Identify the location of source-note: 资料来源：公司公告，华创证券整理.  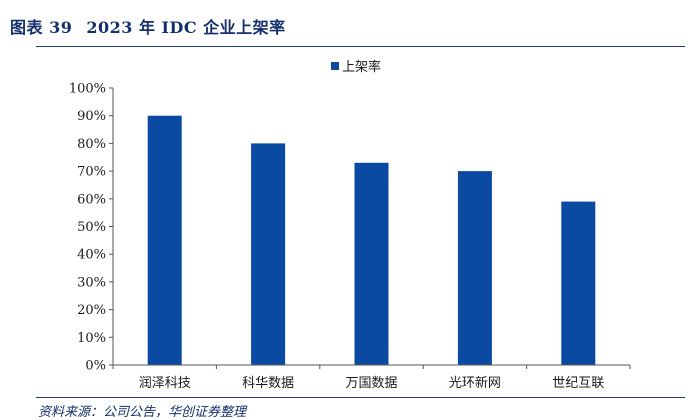
(142, 412).